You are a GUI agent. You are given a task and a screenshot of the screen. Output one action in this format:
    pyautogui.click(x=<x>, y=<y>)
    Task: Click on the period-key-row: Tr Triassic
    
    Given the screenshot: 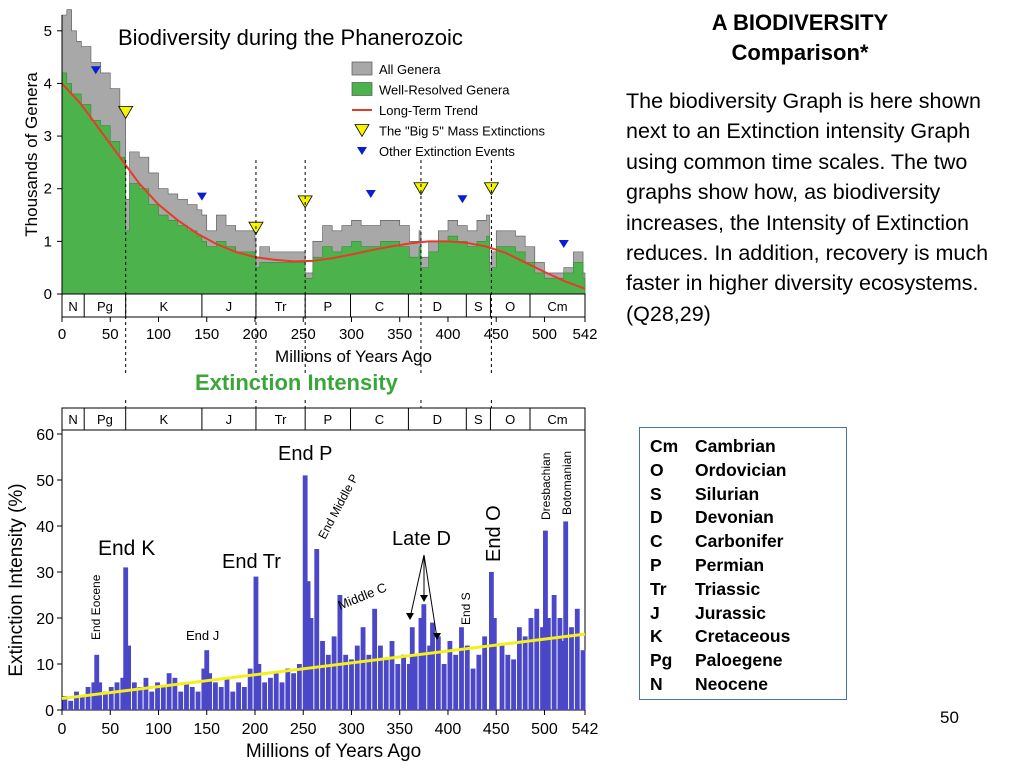 What is the action you would take?
    pyautogui.click(x=748, y=590)
    